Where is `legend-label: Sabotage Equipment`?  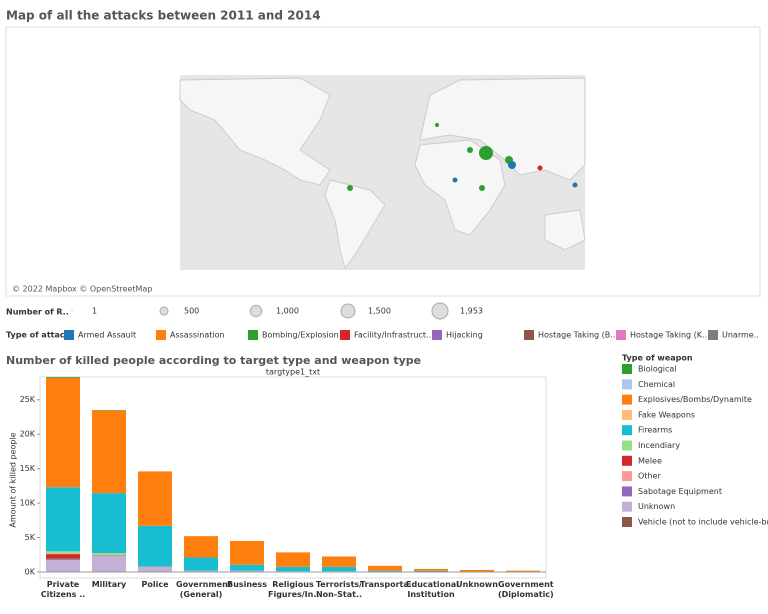 legend-label: Sabotage Equipment is located at coordinates (680, 491).